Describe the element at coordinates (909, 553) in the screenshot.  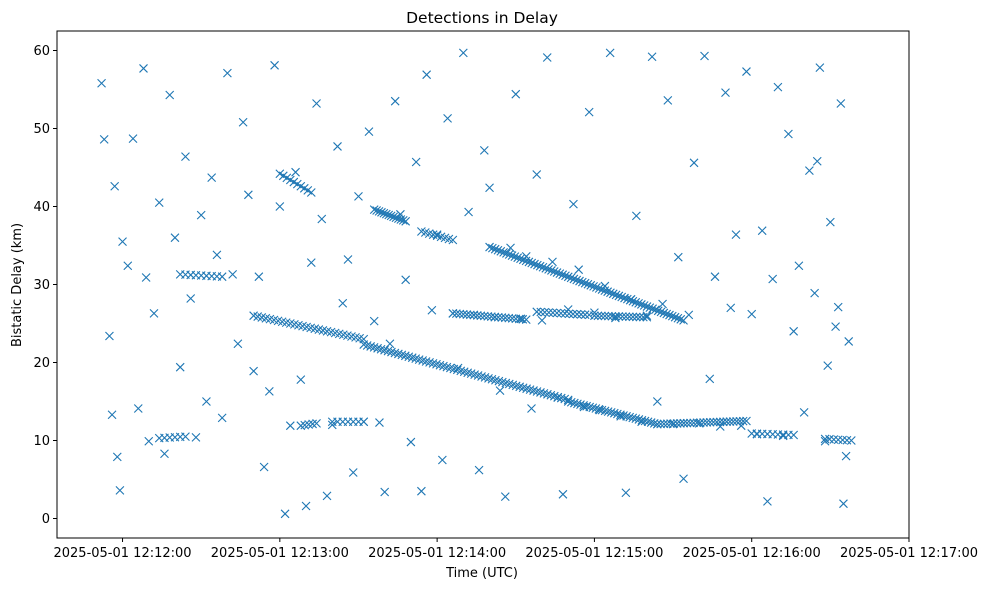
I see `x-tick-label: 2025-05-01 12:17:00` at that location.